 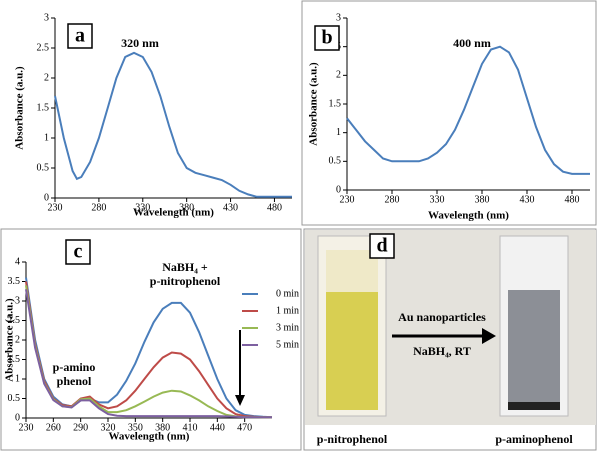 I want to click on y-tick-label: 3.5, so click(x=14, y=281).